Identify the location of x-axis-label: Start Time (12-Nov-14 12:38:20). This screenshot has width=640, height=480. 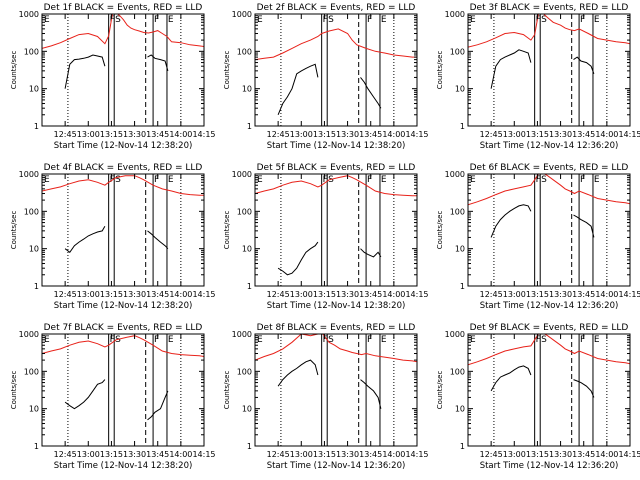
(336, 146).